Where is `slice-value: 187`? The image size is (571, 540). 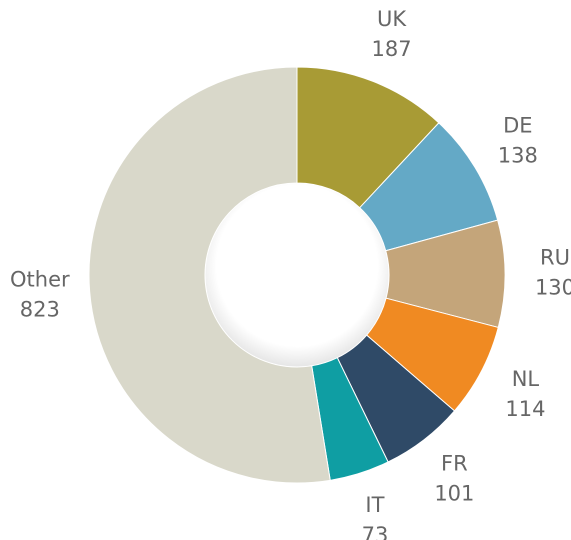
slice-value: 187 is located at coordinates (391, 49).